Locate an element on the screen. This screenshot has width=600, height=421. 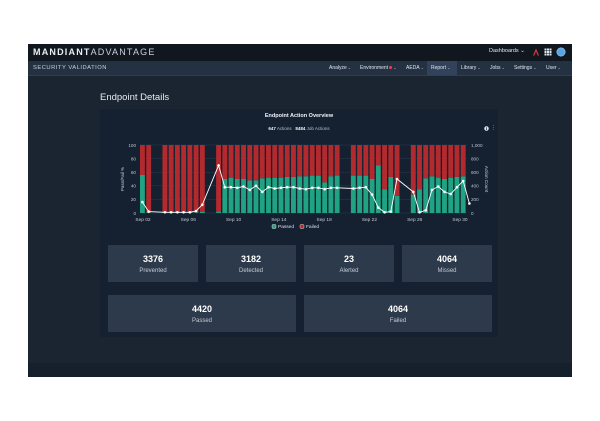
nav-jobs: Jobs⌄ is located at coordinates (497, 68).